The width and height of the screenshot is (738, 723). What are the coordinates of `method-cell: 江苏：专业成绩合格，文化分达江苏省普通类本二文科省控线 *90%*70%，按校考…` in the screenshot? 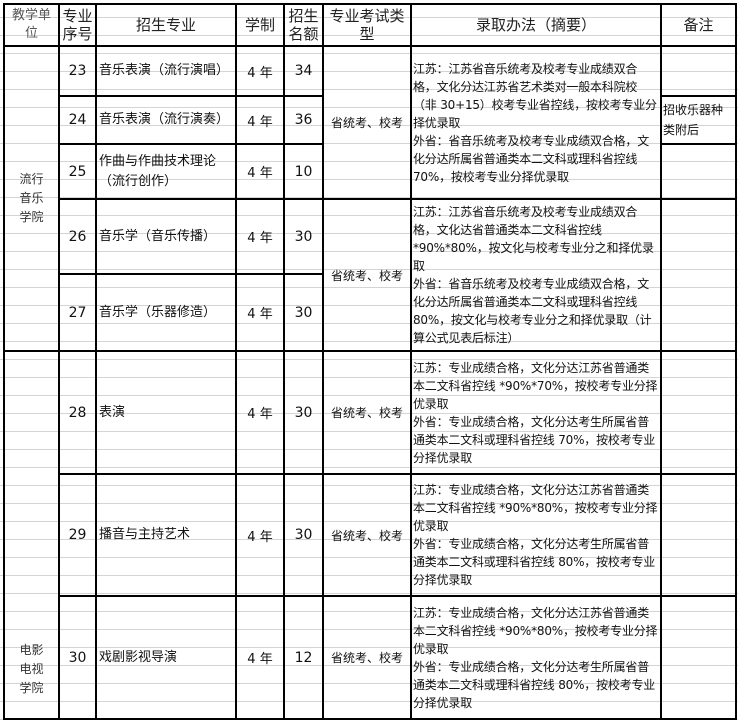 It's located at (536, 412).